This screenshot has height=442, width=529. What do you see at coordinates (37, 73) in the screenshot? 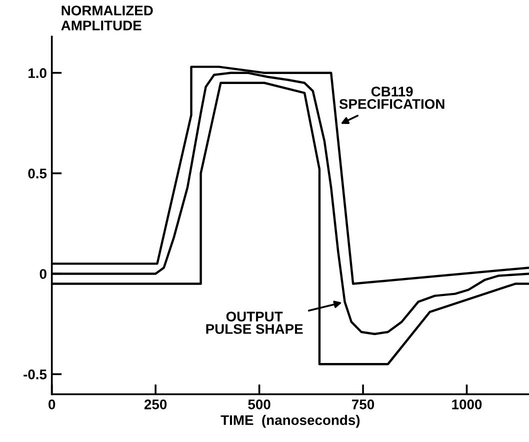
I see `y-tick-label: 1.0` at bounding box center [37, 73].